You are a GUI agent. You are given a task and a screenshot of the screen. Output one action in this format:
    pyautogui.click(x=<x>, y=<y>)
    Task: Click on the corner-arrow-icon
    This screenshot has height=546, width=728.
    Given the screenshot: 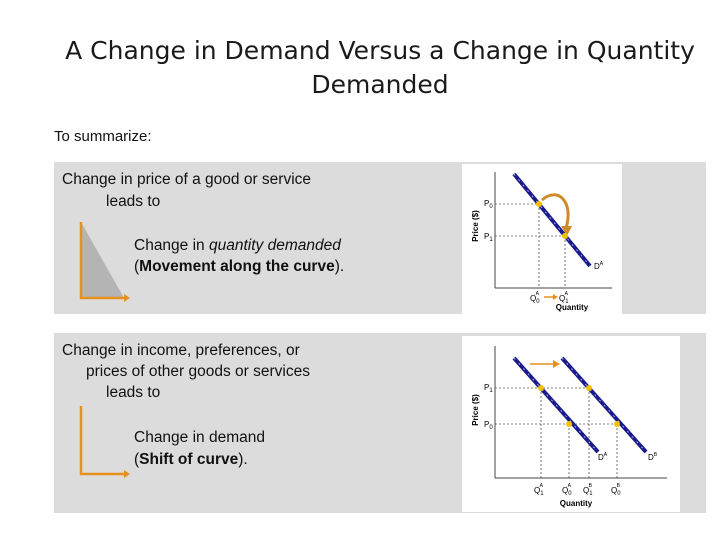 What is the action you would take?
    pyautogui.click(x=104, y=442)
    